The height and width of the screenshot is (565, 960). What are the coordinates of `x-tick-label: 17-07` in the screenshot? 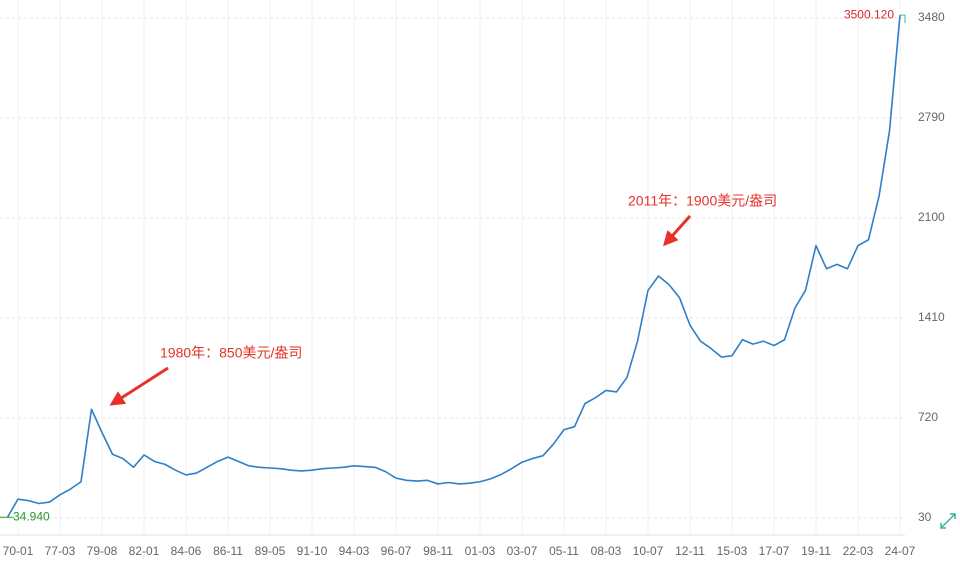 It's located at (774, 551).